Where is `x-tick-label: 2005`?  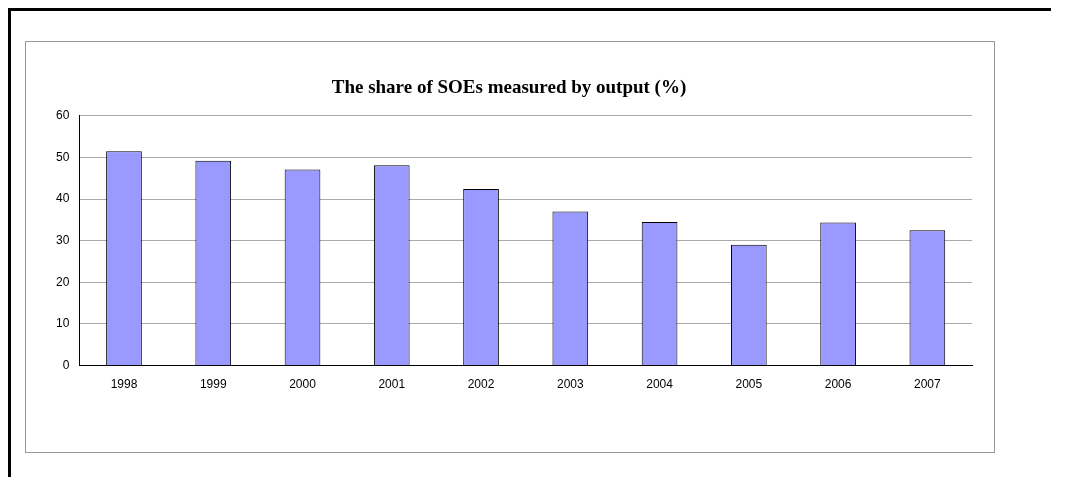
x-tick-label: 2005 is located at coordinates (749, 384).